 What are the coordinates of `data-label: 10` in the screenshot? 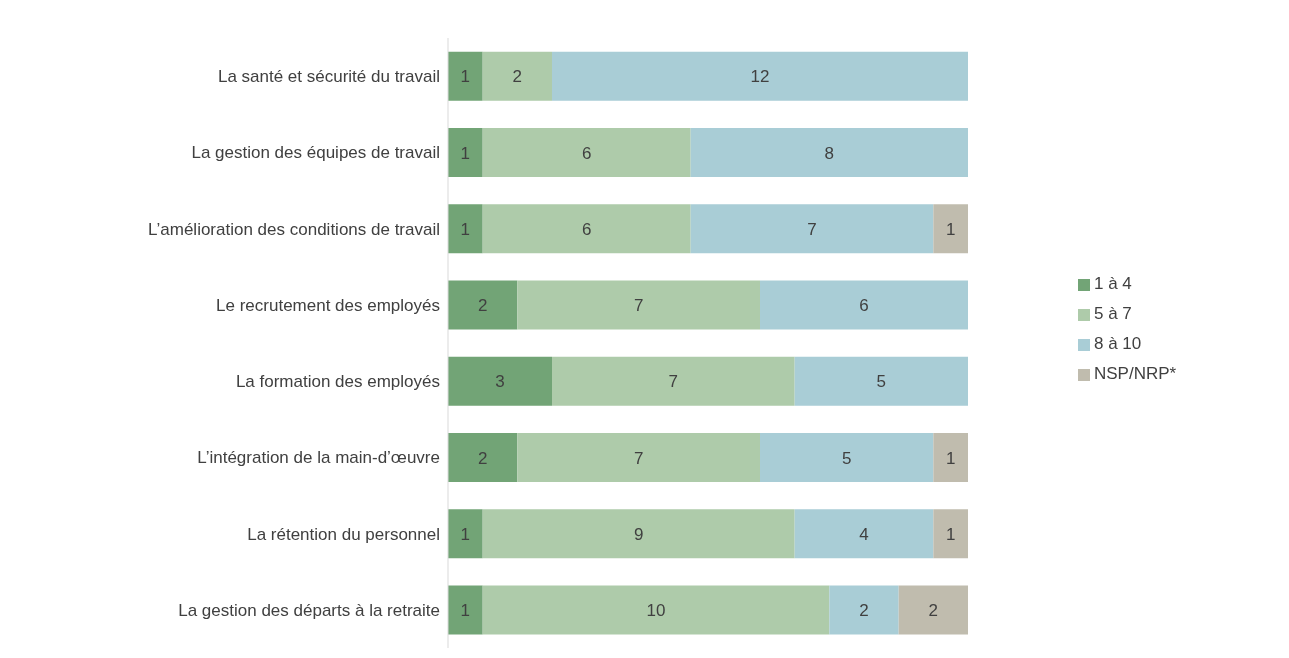 It's located at (656, 611).